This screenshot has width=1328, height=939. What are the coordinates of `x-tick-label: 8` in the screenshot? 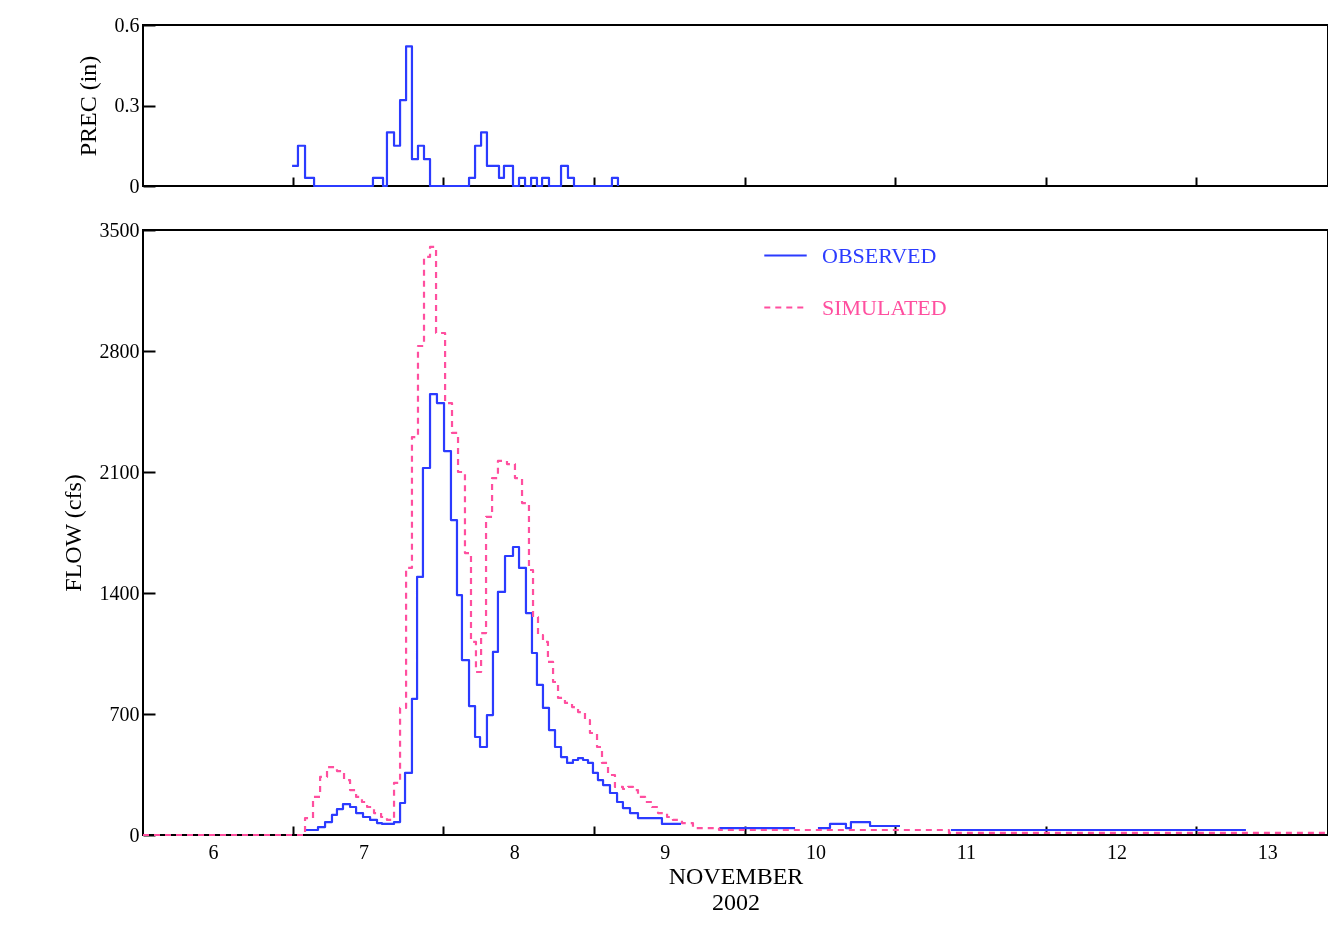 It's located at (514, 851).